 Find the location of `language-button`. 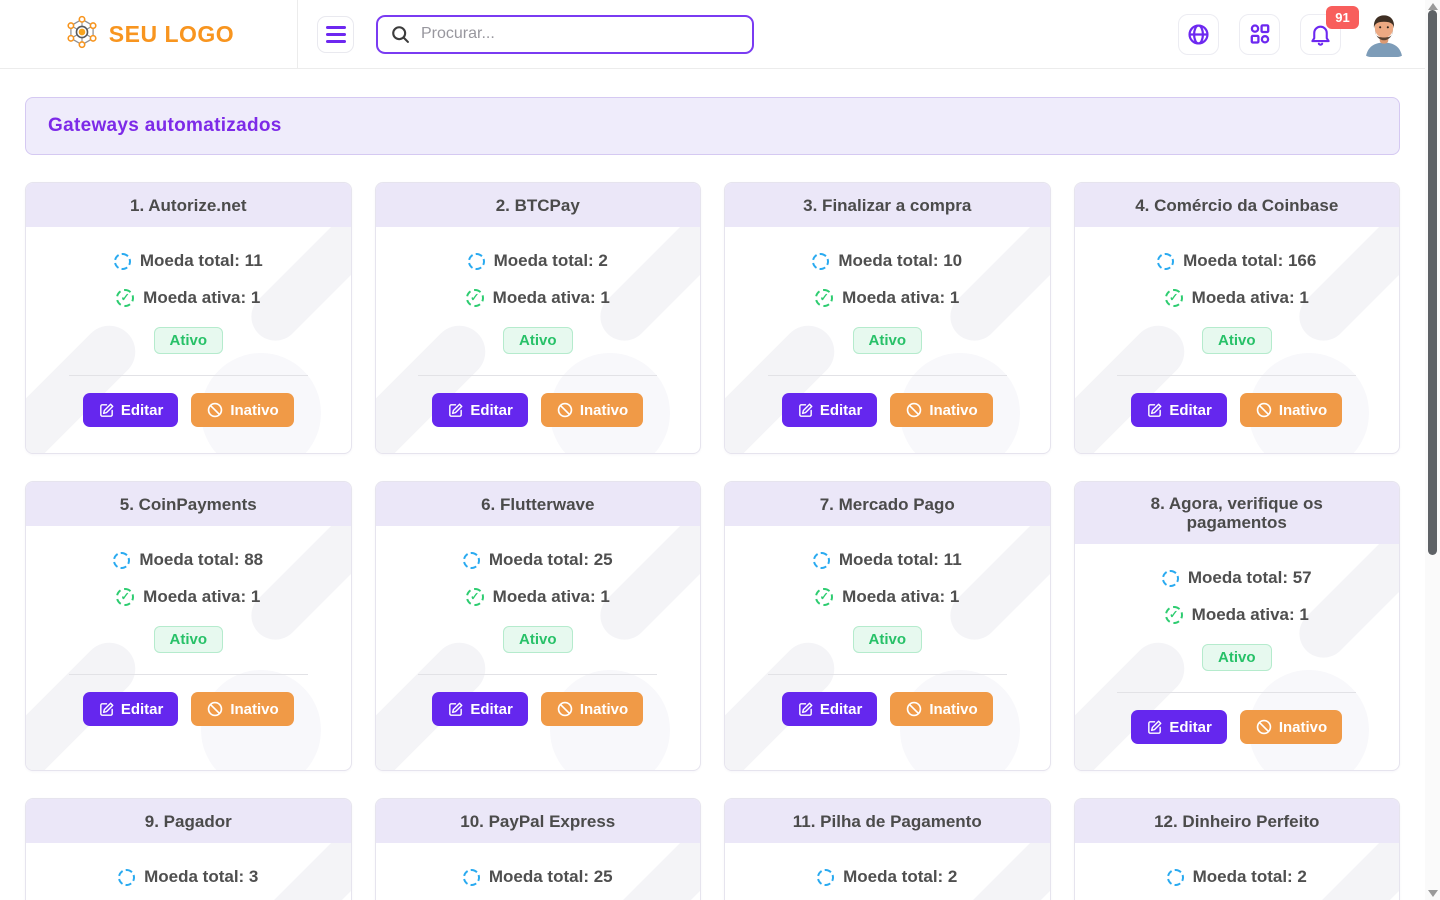

language-button is located at coordinates (1198, 34).